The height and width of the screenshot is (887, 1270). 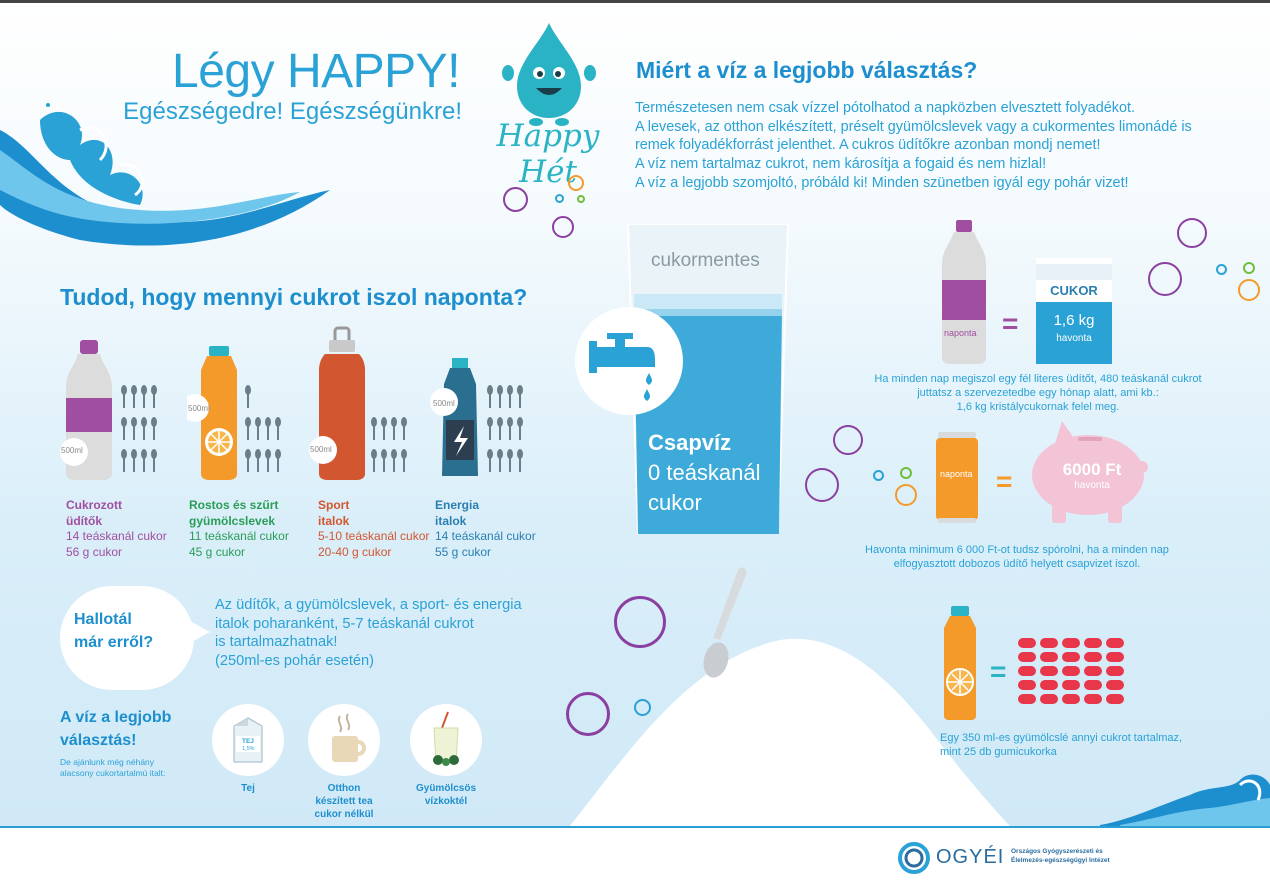 I want to click on droplet-mascot-icon, so click(x=549, y=74).